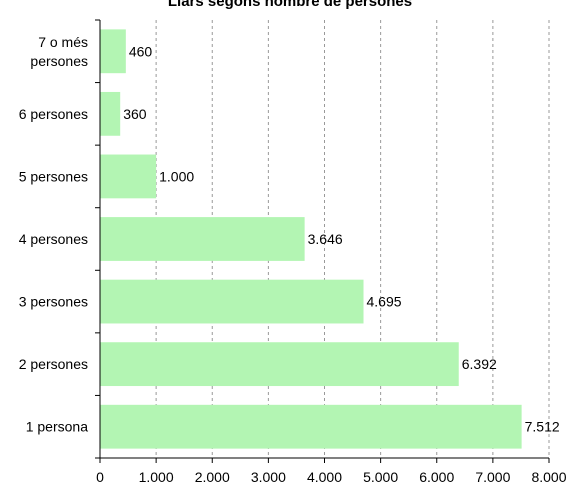 The width and height of the screenshot is (569, 488). Describe the element at coordinates (176, 176) in the screenshot. I see `data-label: 1.000` at that location.